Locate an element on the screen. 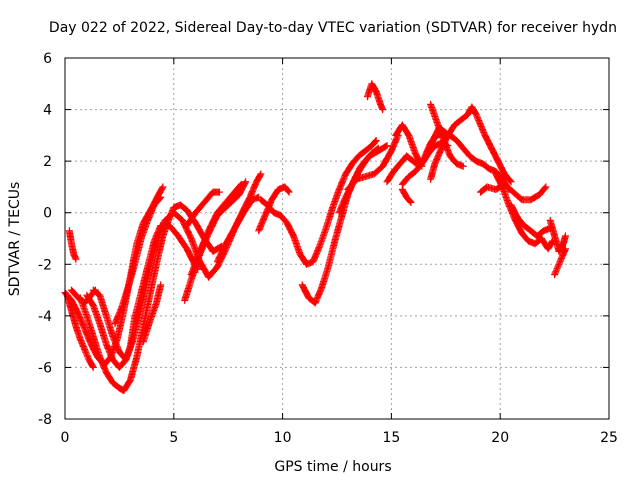 This screenshot has height=480, width=640. y-tick-label: -6 is located at coordinates (45, 368).